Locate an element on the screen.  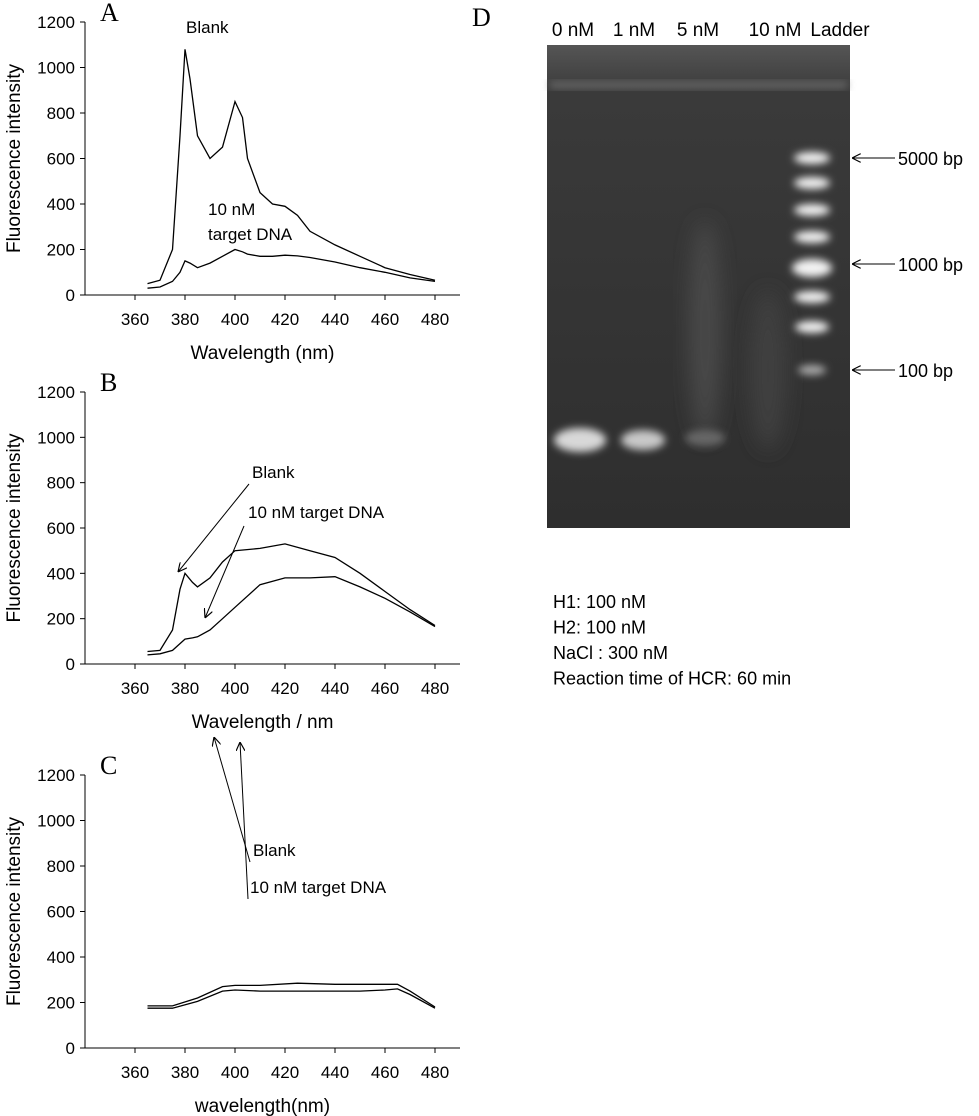
marker-label: 100 bp is located at coordinates (925, 371).